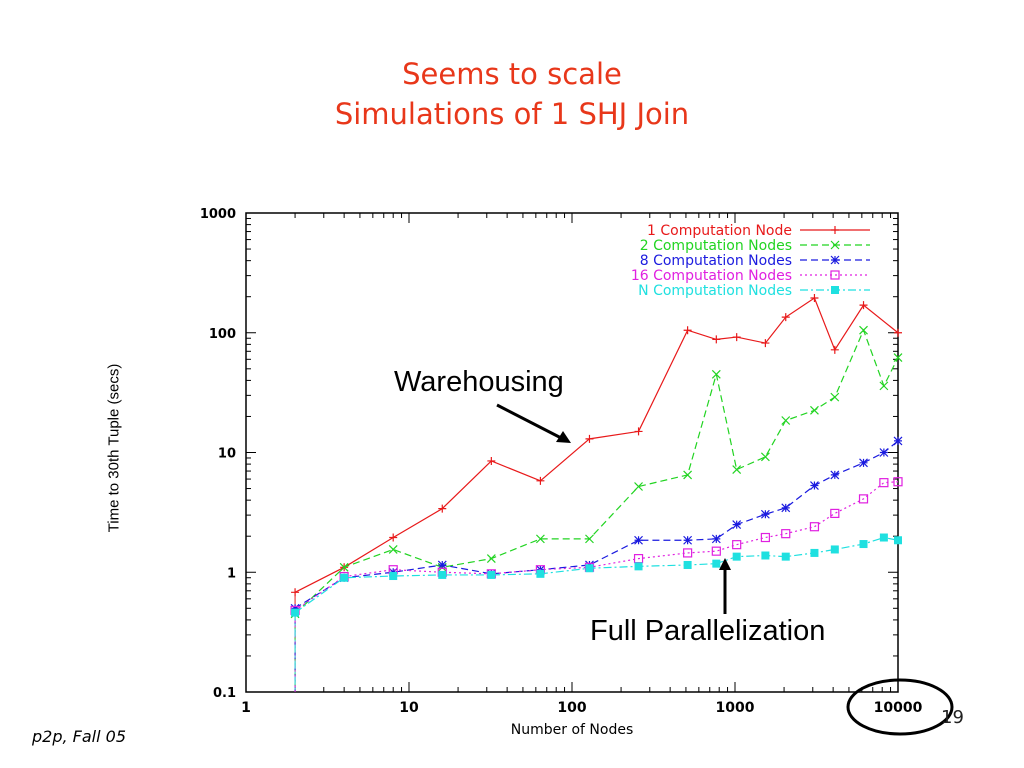 The height and width of the screenshot is (768, 1024). What do you see at coordinates (114, 448) in the screenshot?
I see `y-axis-label: Time to 30th Tuple (secs)` at bounding box center [114, 448].